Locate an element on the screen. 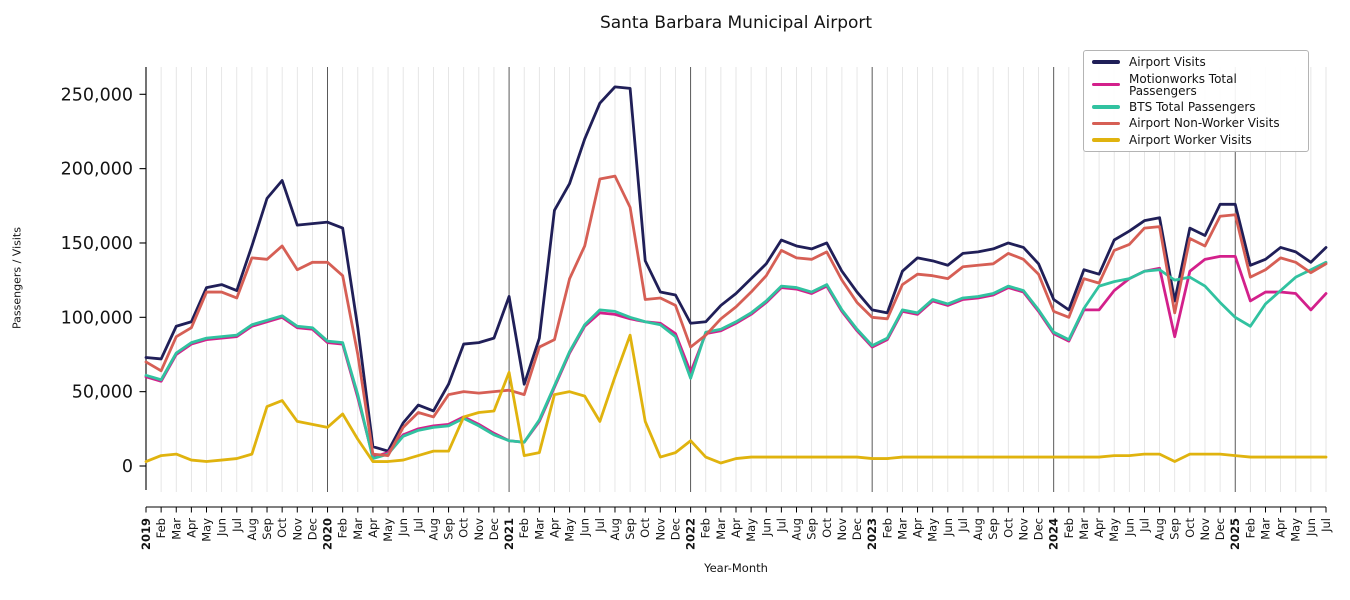 This screenshot has width=1350, height=600. x-tick-label: 2025 is located at coordinates (1235, 534).